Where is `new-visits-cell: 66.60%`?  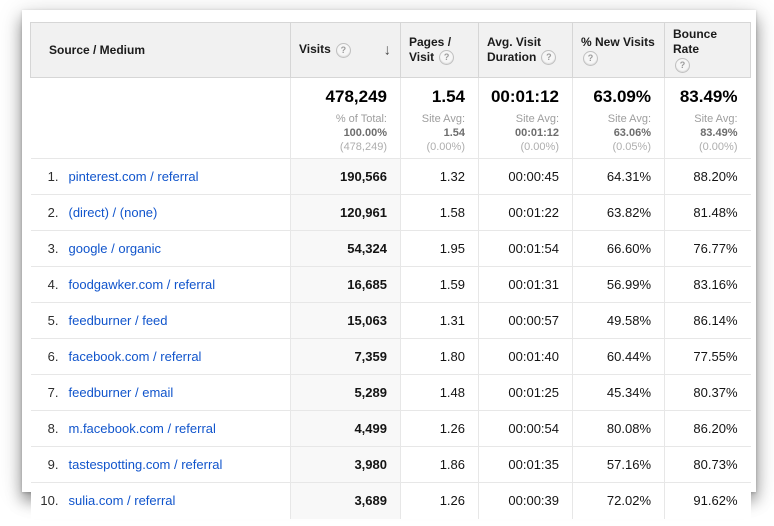 new-visits-cell: 66.60% is located at coordinates (618, 248).